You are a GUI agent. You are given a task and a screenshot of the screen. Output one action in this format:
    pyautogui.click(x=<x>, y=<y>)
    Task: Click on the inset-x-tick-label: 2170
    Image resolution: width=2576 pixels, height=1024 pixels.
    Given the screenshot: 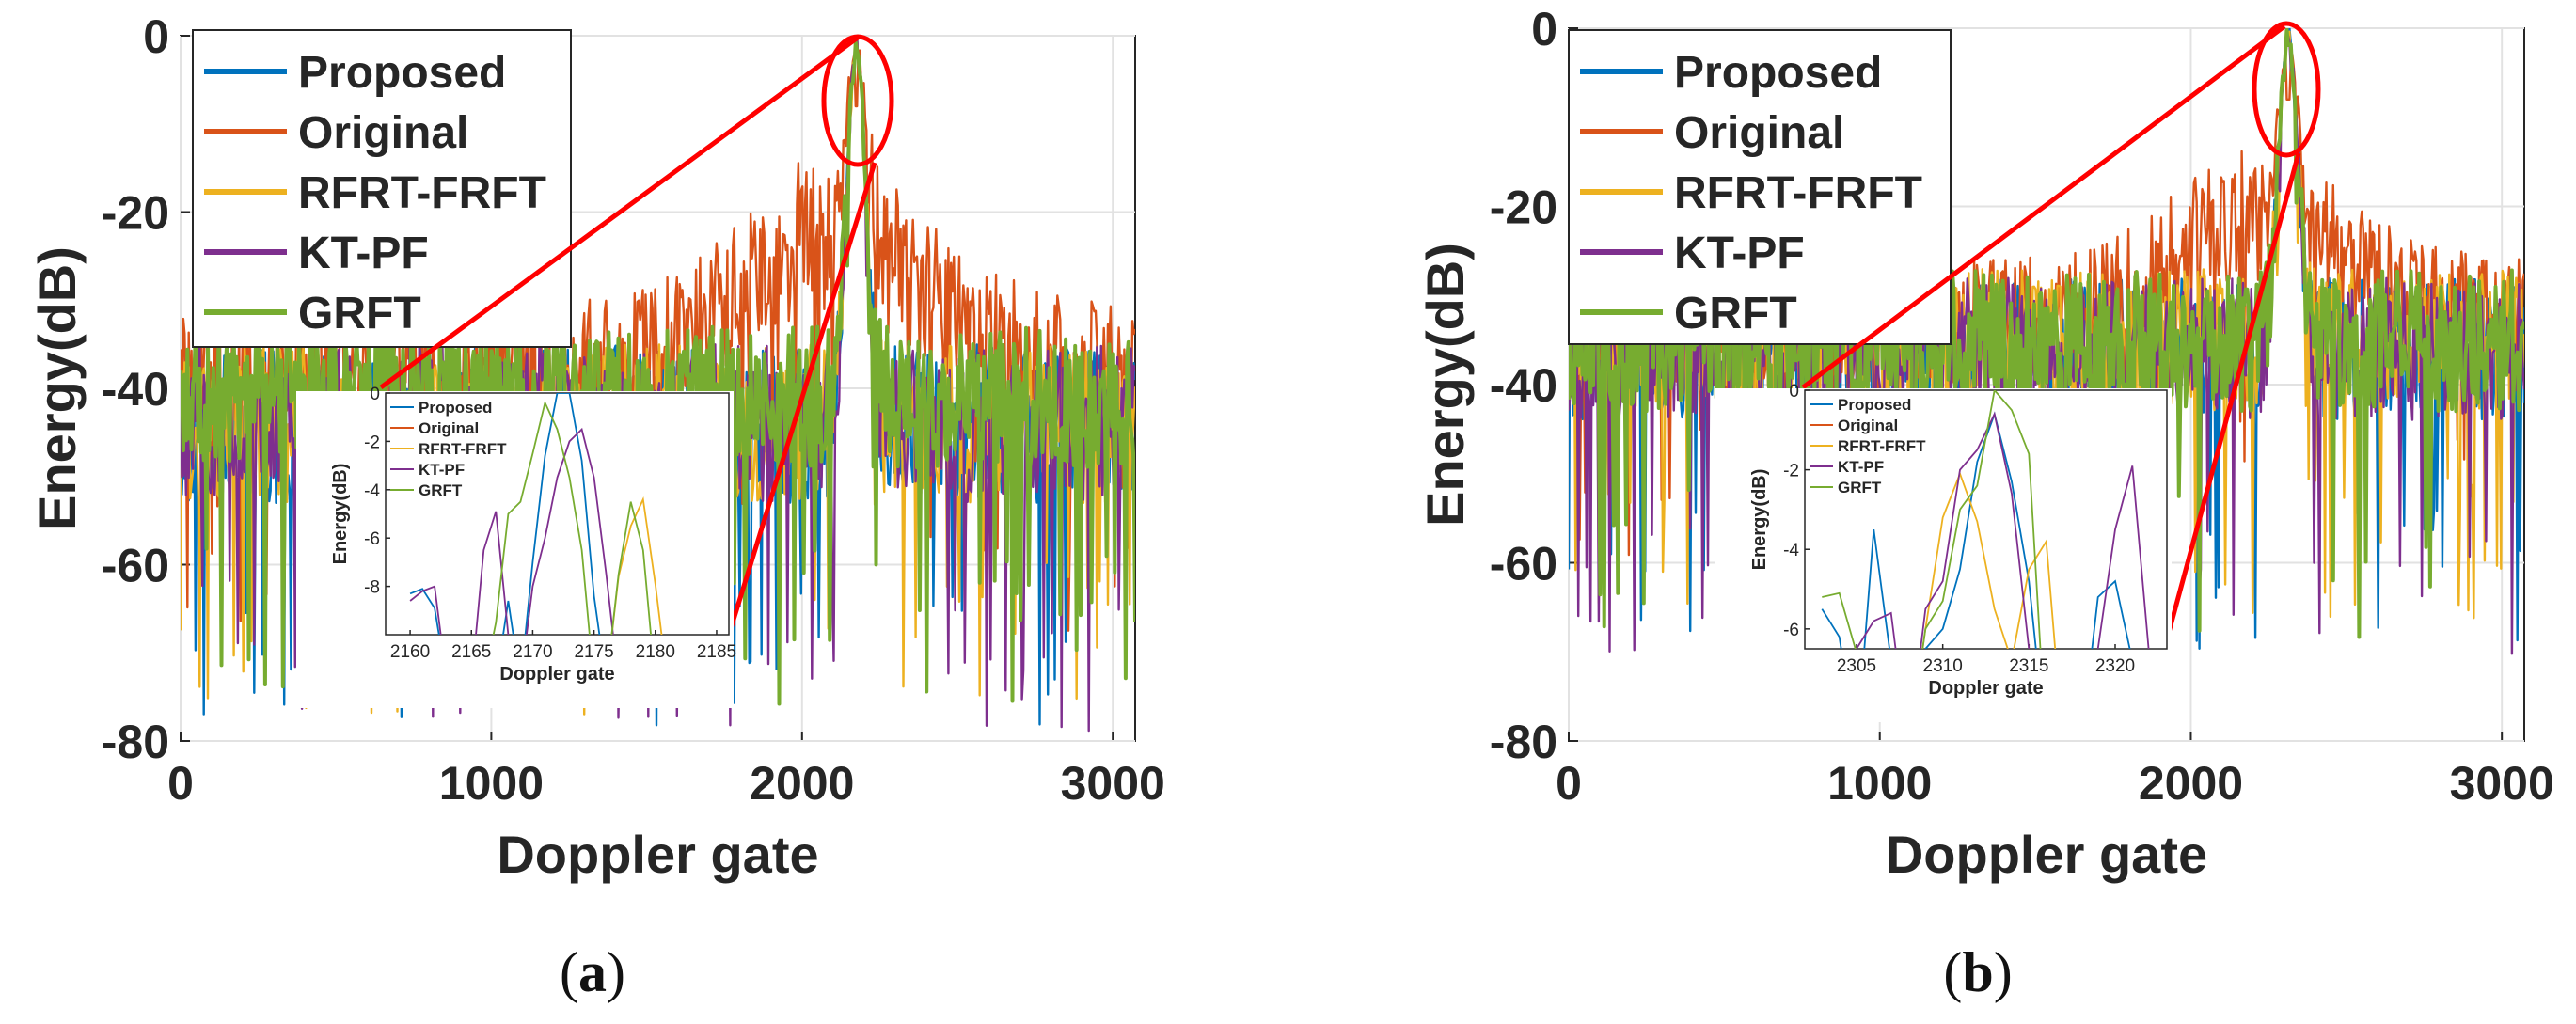 What is the action you would take?
    pyautogui.click(x=532, y=652)
    